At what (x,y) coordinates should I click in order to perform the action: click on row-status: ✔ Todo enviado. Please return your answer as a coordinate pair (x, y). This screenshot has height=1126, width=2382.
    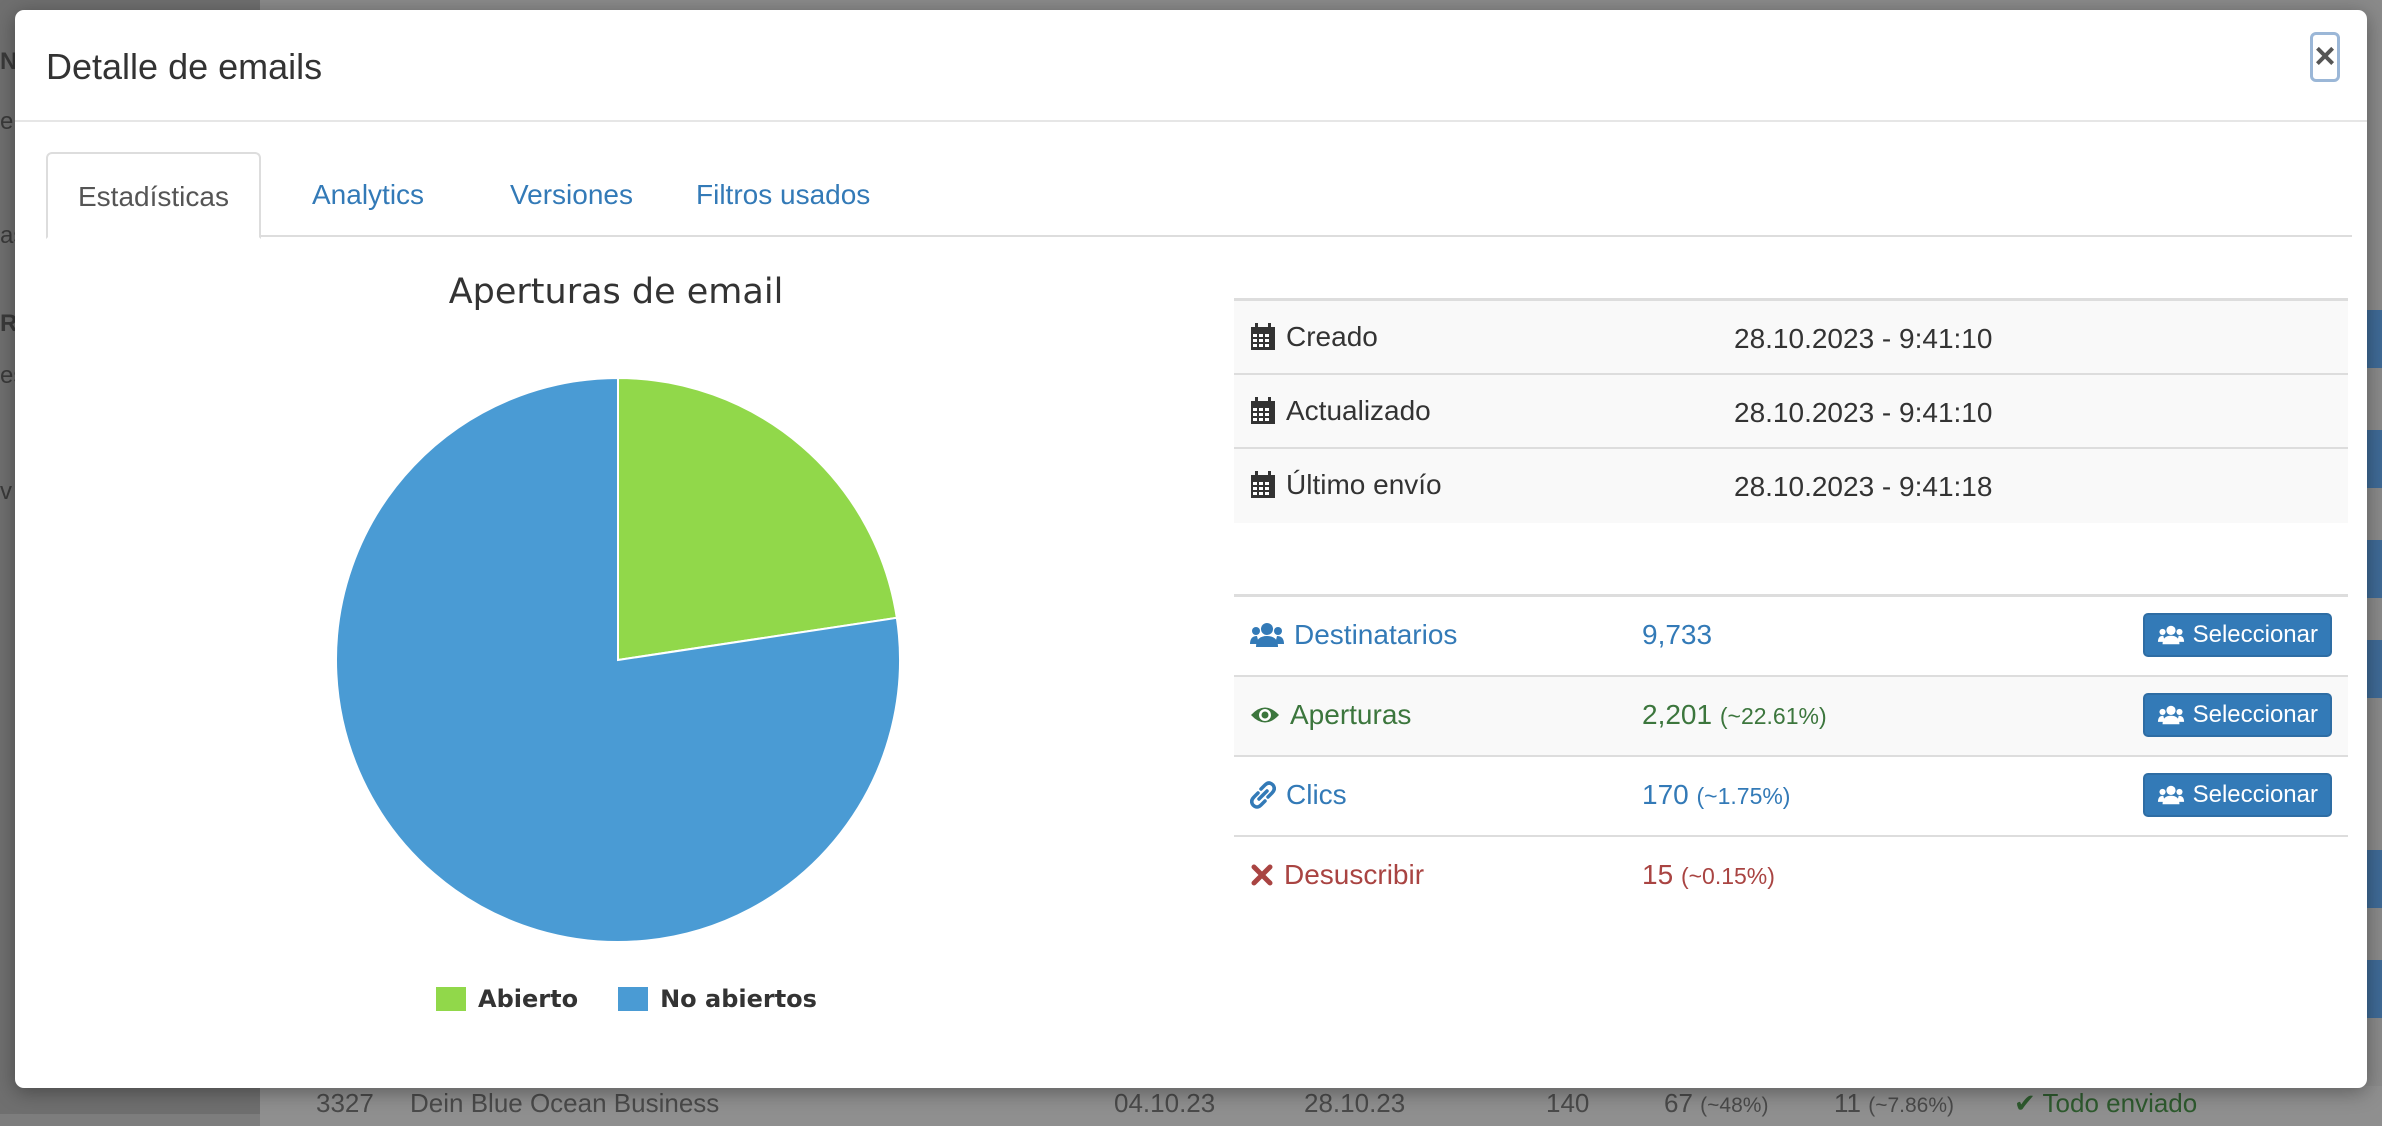
    Looking at the image, I should click on (2106, 1103).